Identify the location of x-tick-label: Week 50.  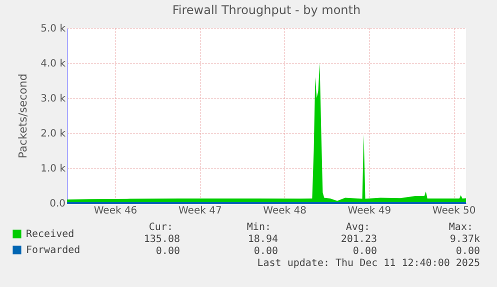
(454, 211).